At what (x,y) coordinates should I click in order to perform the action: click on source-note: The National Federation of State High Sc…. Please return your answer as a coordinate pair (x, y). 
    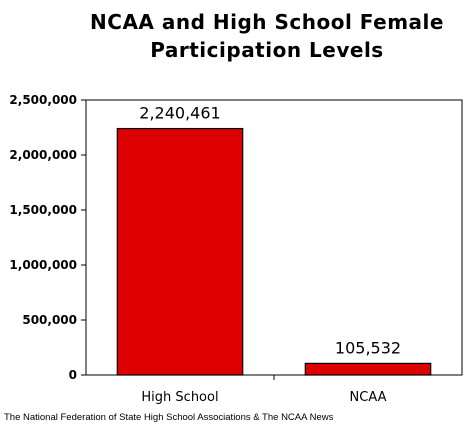
    Looking at the image, I should click on (169, 417).